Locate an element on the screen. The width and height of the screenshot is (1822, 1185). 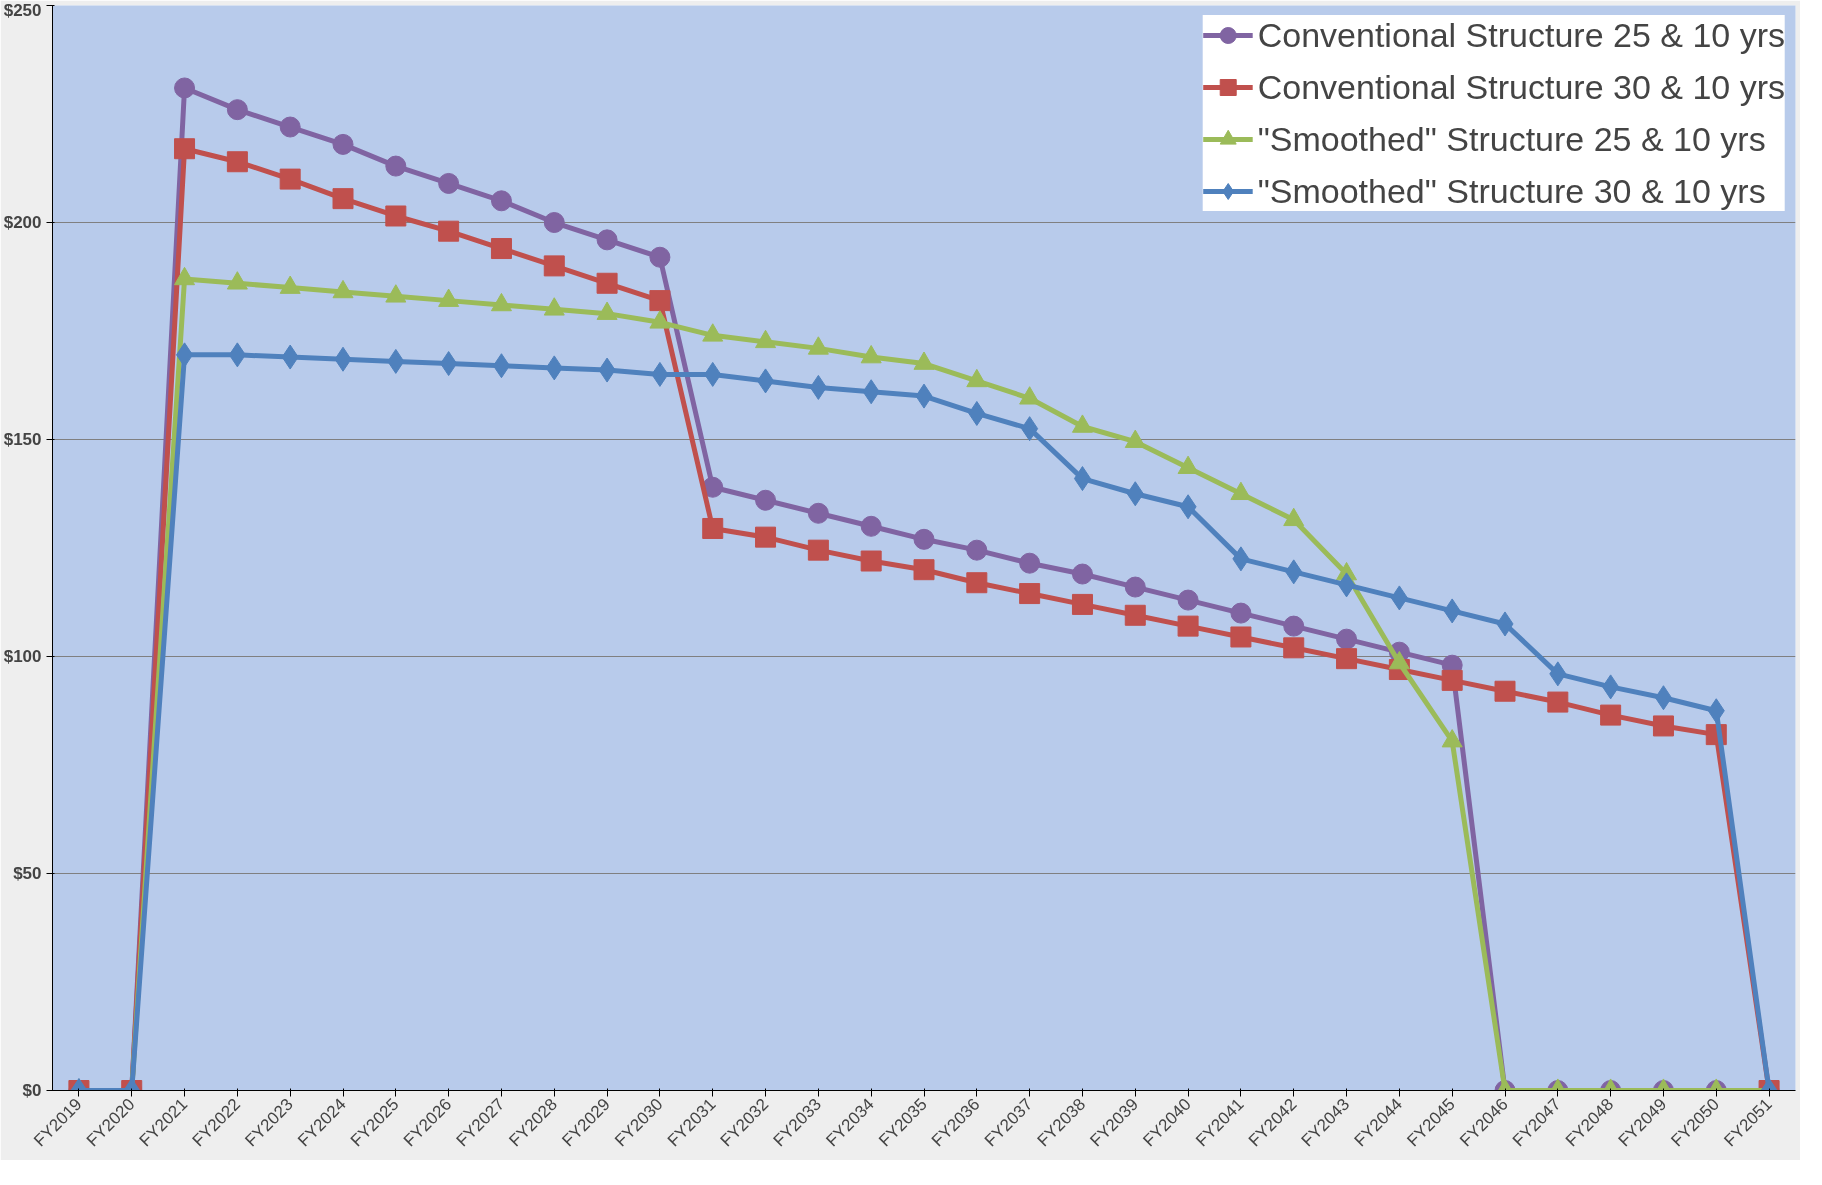
legend-label: Conventional Structure 25 & 10 yrs is located at coordinates (1521, 35).